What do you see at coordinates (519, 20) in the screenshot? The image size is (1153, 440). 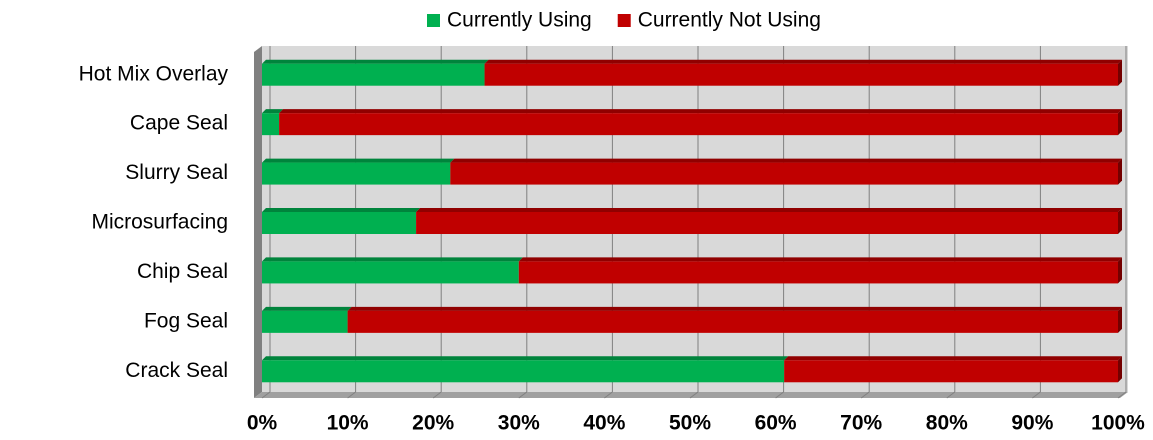 I see `legend-label: Currently Using` at bounding box center [519, 20].